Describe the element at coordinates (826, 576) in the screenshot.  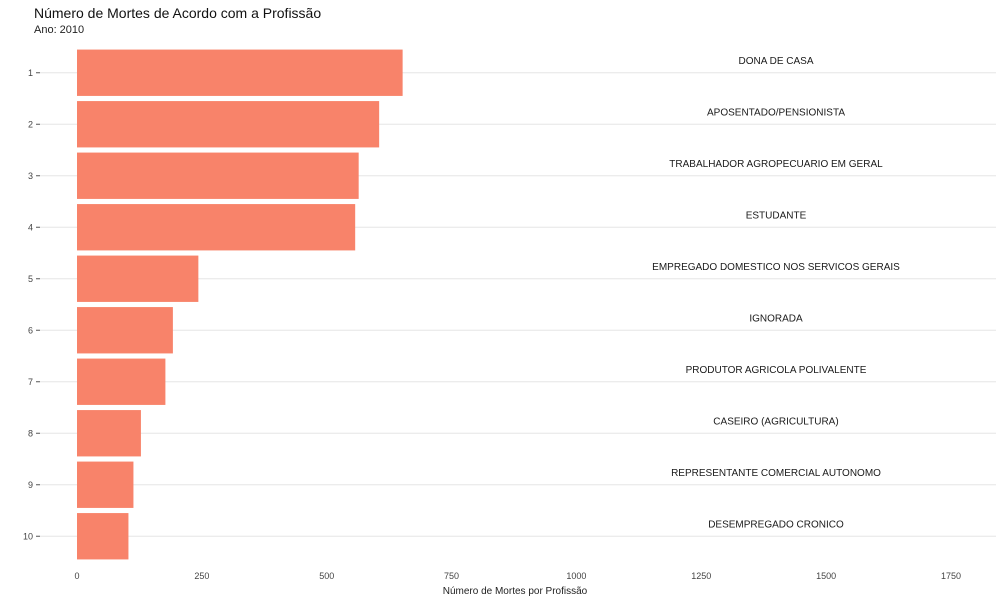
I see `x-tick-label: 1500` at that location.